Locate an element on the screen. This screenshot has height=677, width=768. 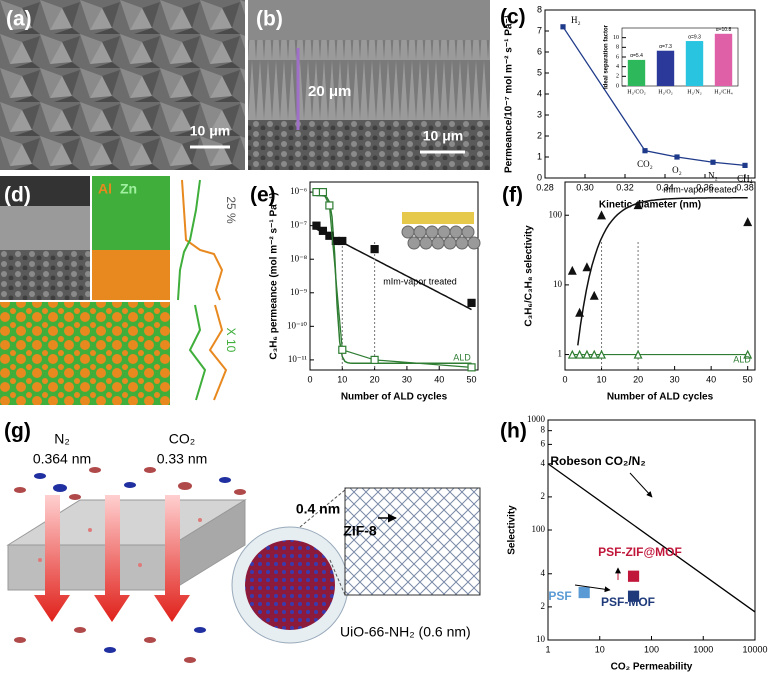
y-tick-label: 8 is located at coordinates (543, 430).